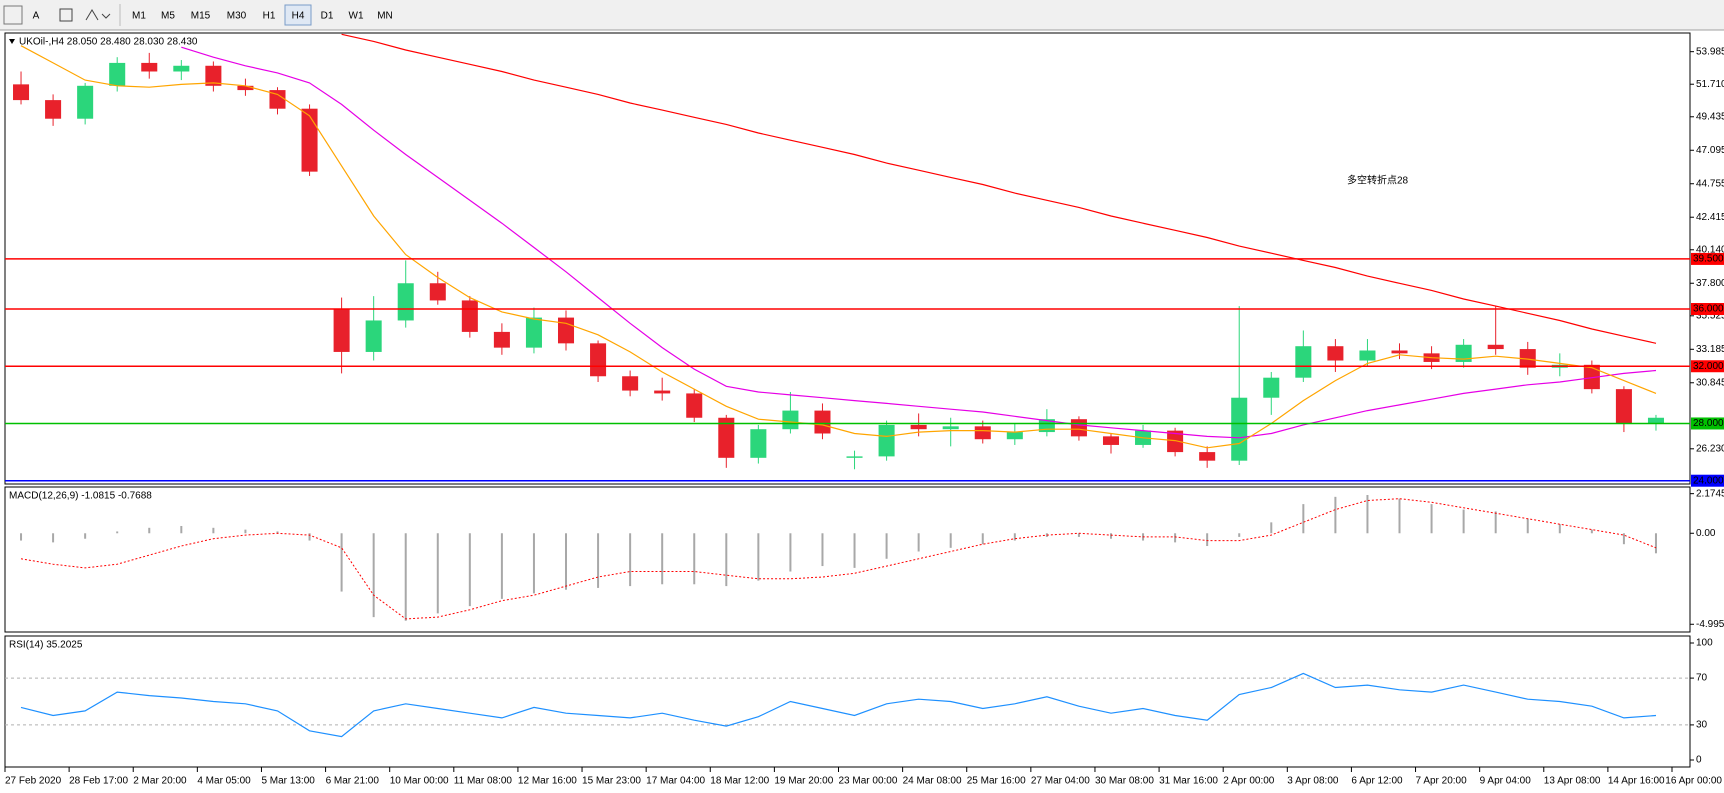 This screenshot has height=793, width=1724. I want to click on x-tick-label: 28 Feb 17:00, so click(98, 781).